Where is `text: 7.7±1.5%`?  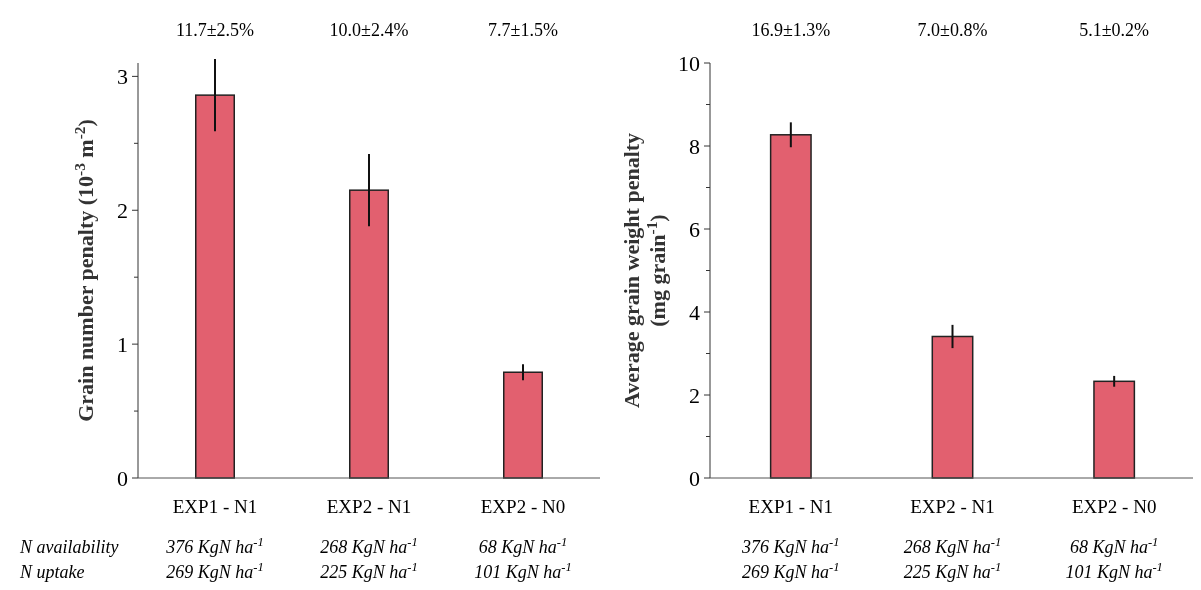
text: 7.7±1.5% is located at coordinates (523, 30).